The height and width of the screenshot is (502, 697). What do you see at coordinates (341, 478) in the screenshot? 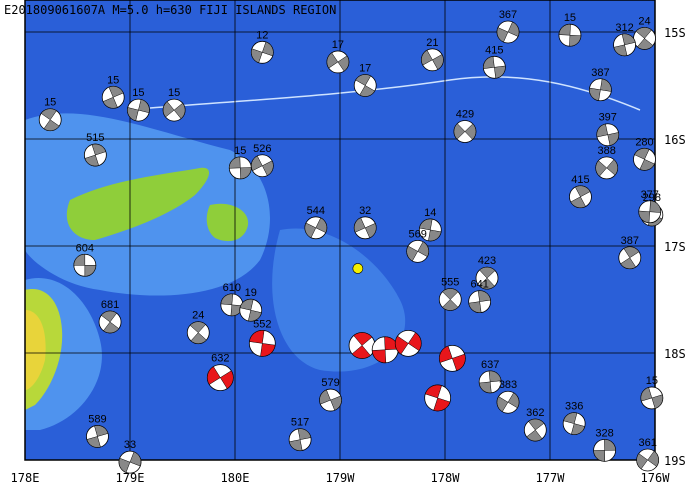
I see `lon-tick-label: 179W` at bounding box center [341, 478].